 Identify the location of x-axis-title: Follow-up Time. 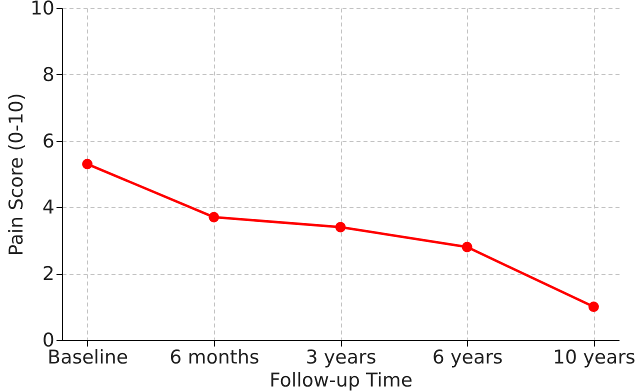
(341, 381).